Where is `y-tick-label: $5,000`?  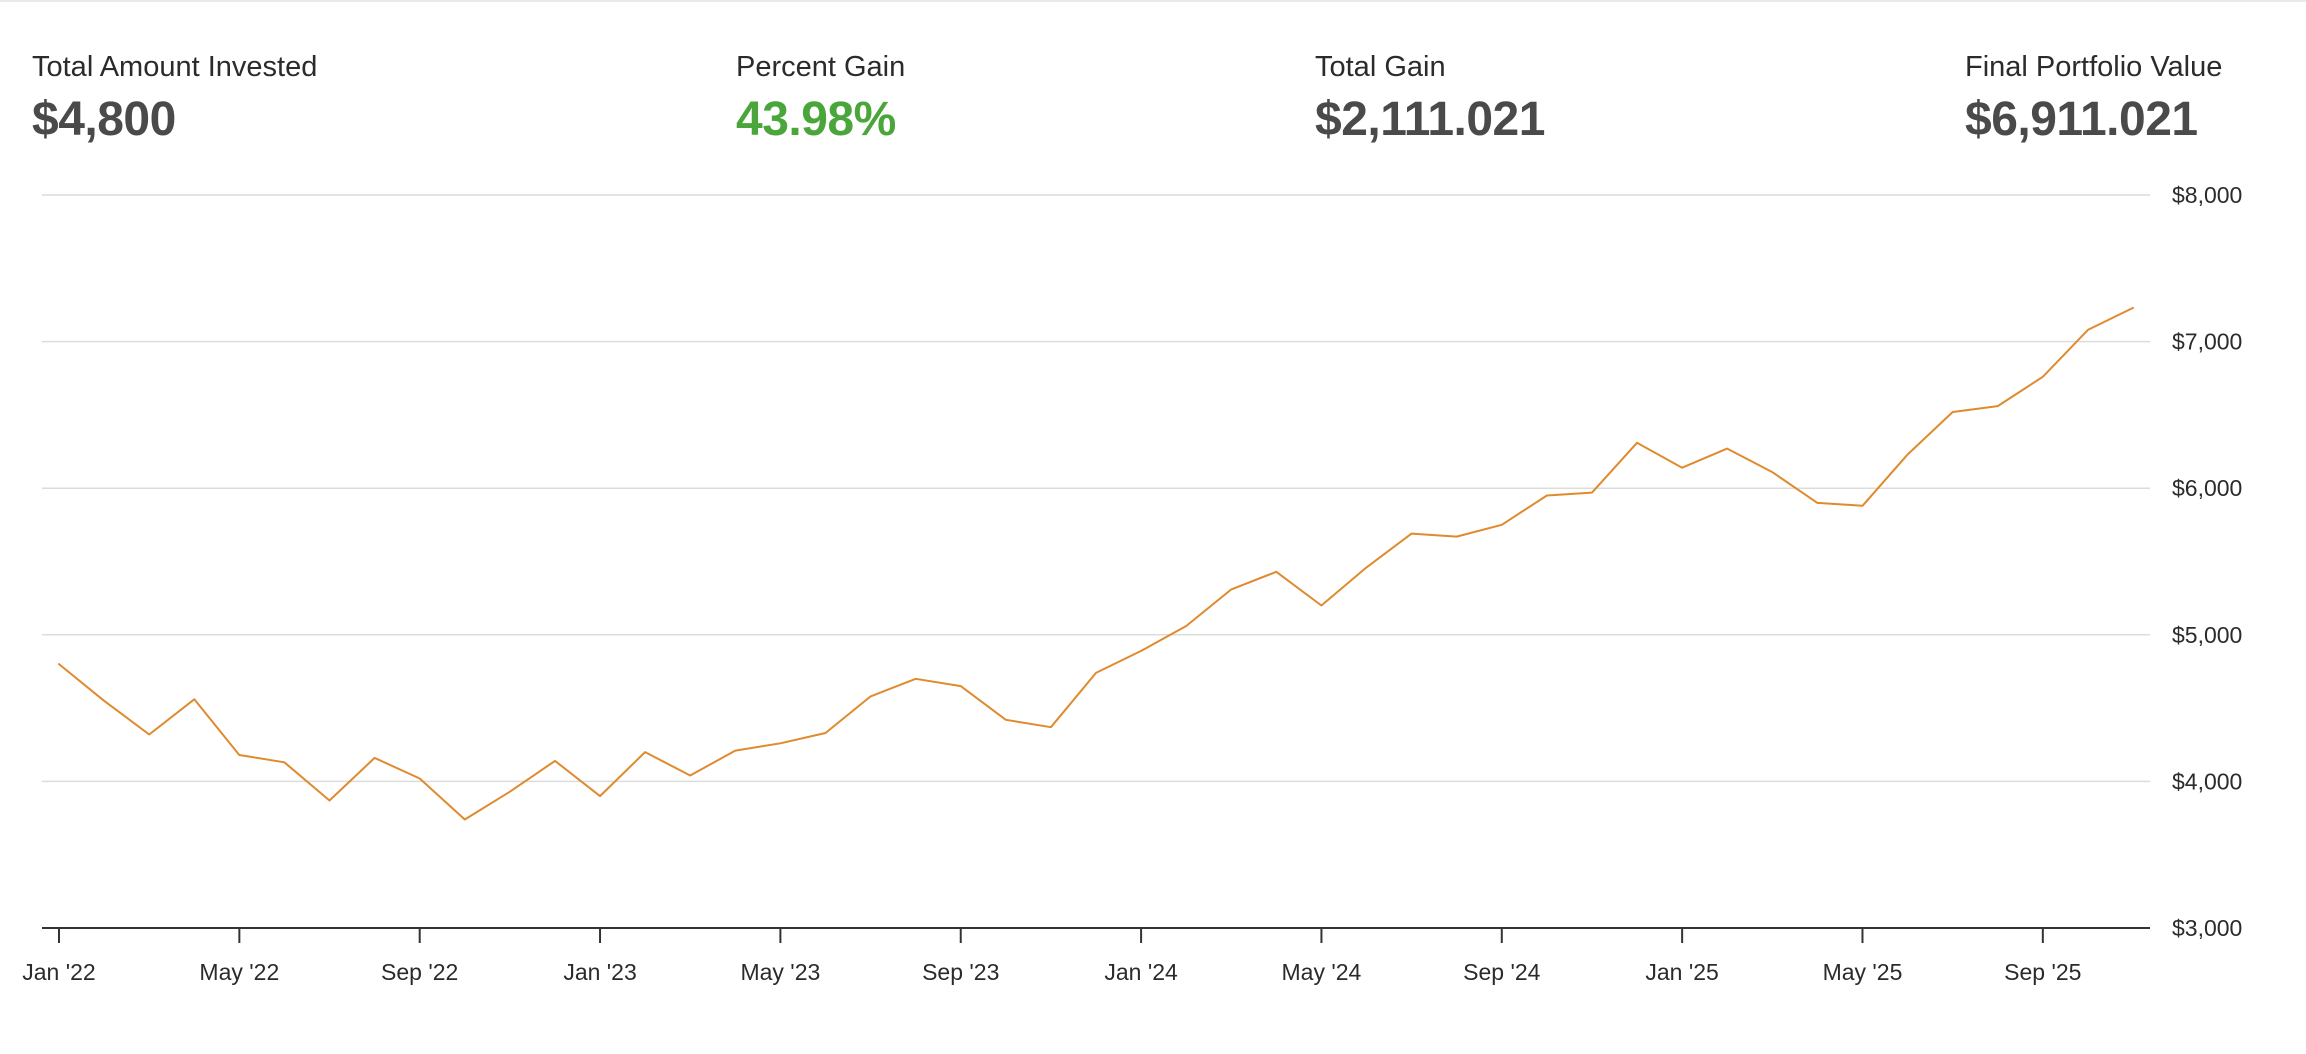 y-tick-label: $5,000 is located at coordinates (2207, 635).